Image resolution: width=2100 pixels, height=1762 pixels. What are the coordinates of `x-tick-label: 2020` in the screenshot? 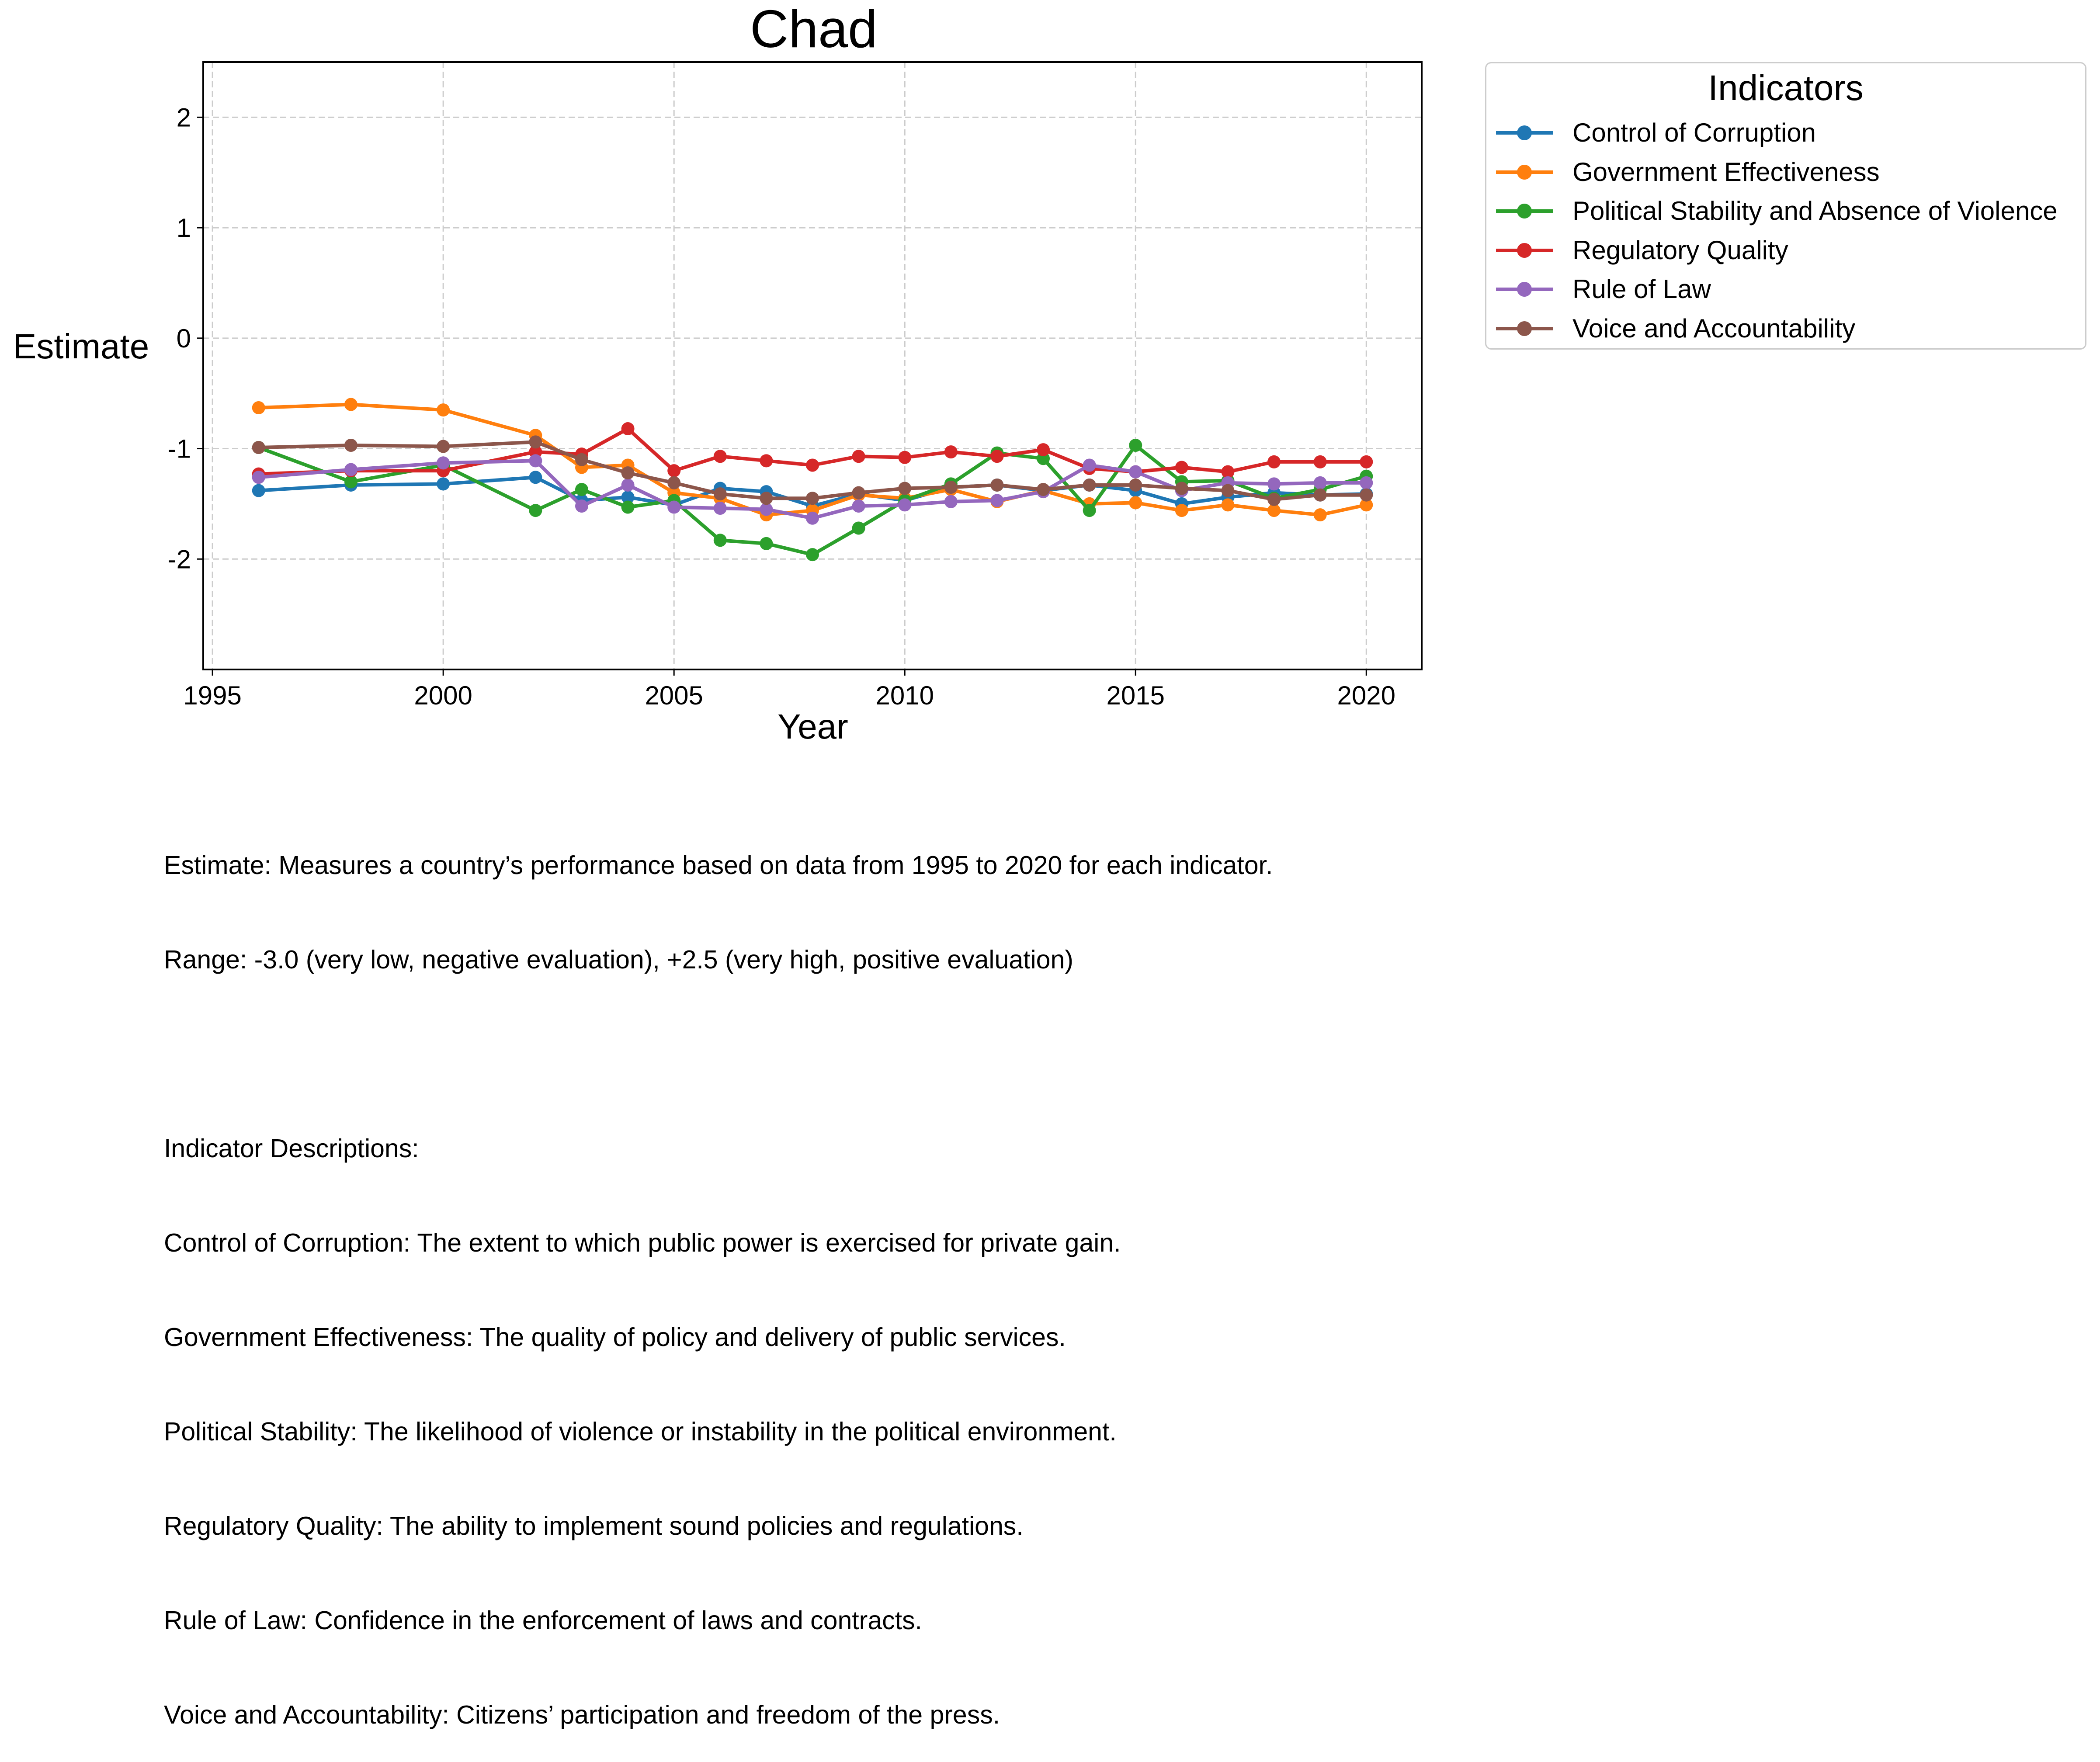 It's located at (1366, 695).